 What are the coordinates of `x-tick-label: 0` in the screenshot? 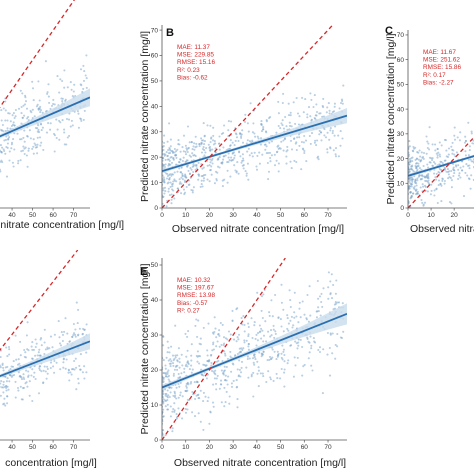 It's located at (162, 447).